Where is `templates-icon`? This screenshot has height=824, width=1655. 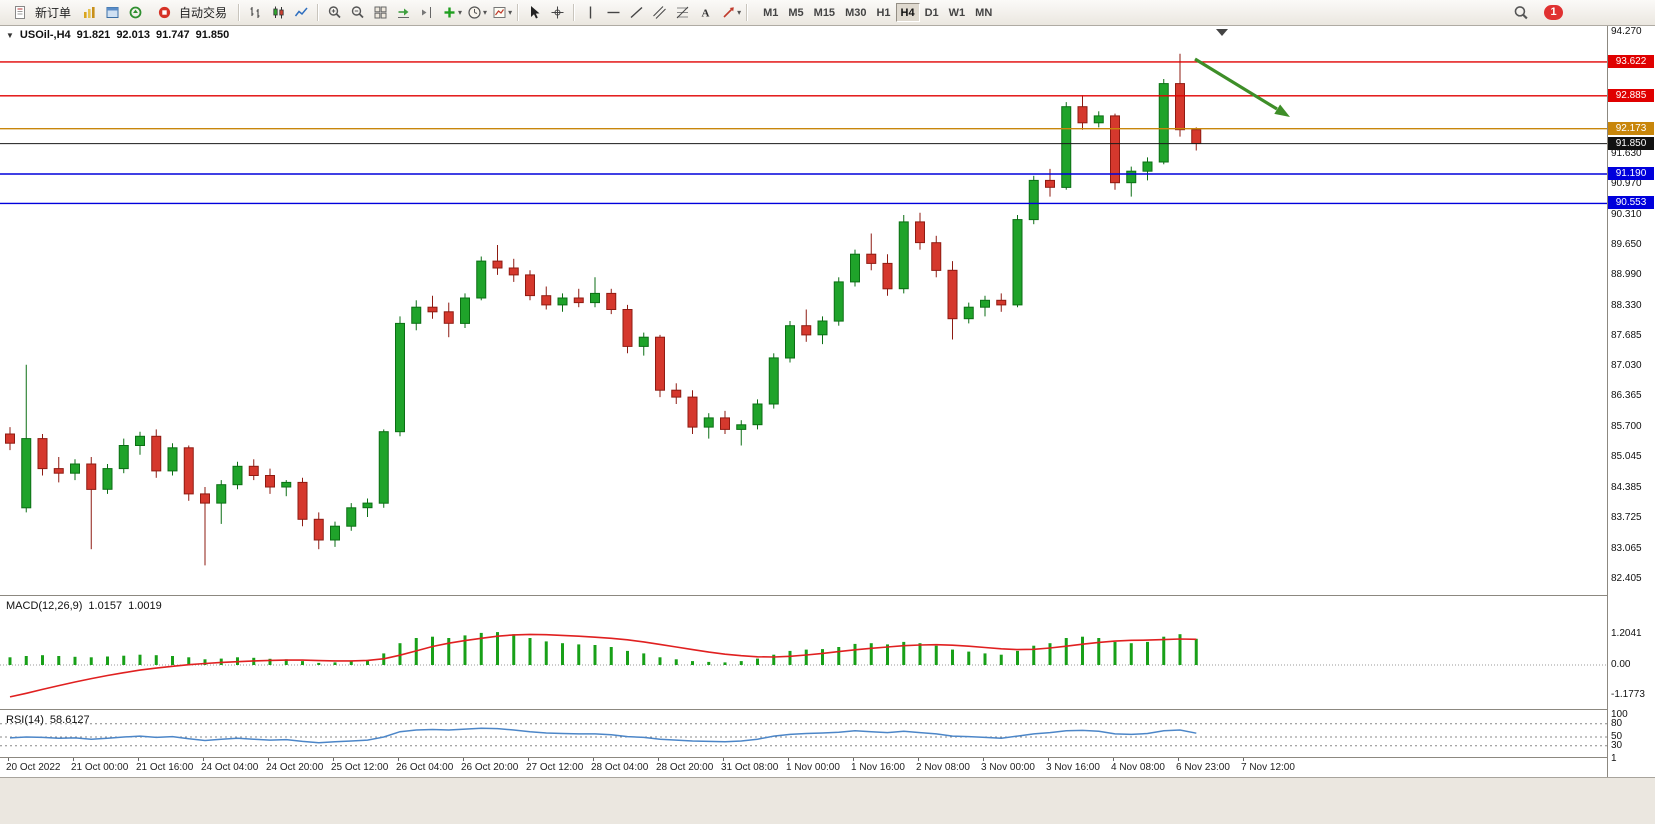 templates-icon is located at coordinates (499, 12).